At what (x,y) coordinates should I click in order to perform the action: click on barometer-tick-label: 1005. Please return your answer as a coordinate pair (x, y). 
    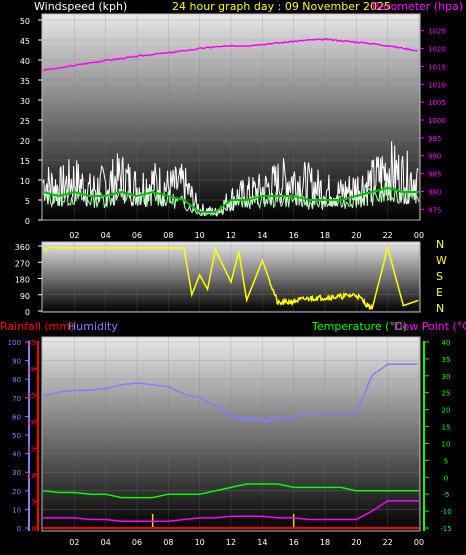
    Looking at the image, I should click on (437, 103).